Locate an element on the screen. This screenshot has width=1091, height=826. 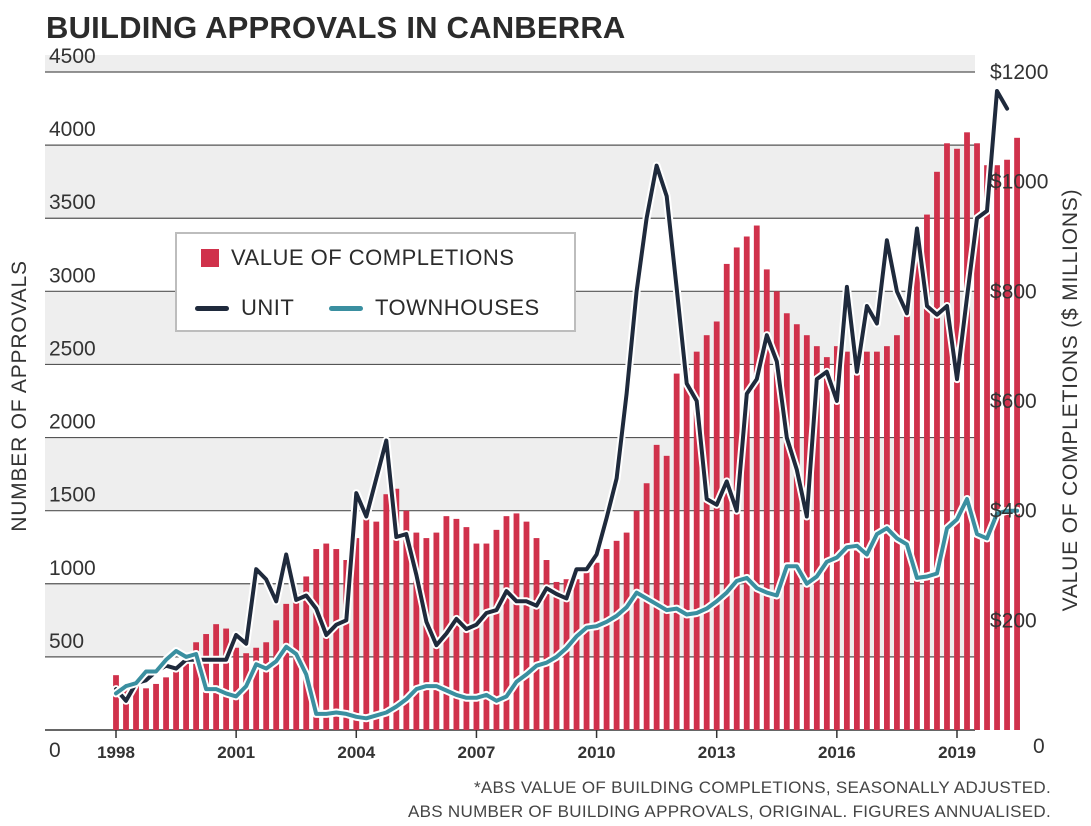
x-tick-label: 2019 is located at coordinates (957, 752).